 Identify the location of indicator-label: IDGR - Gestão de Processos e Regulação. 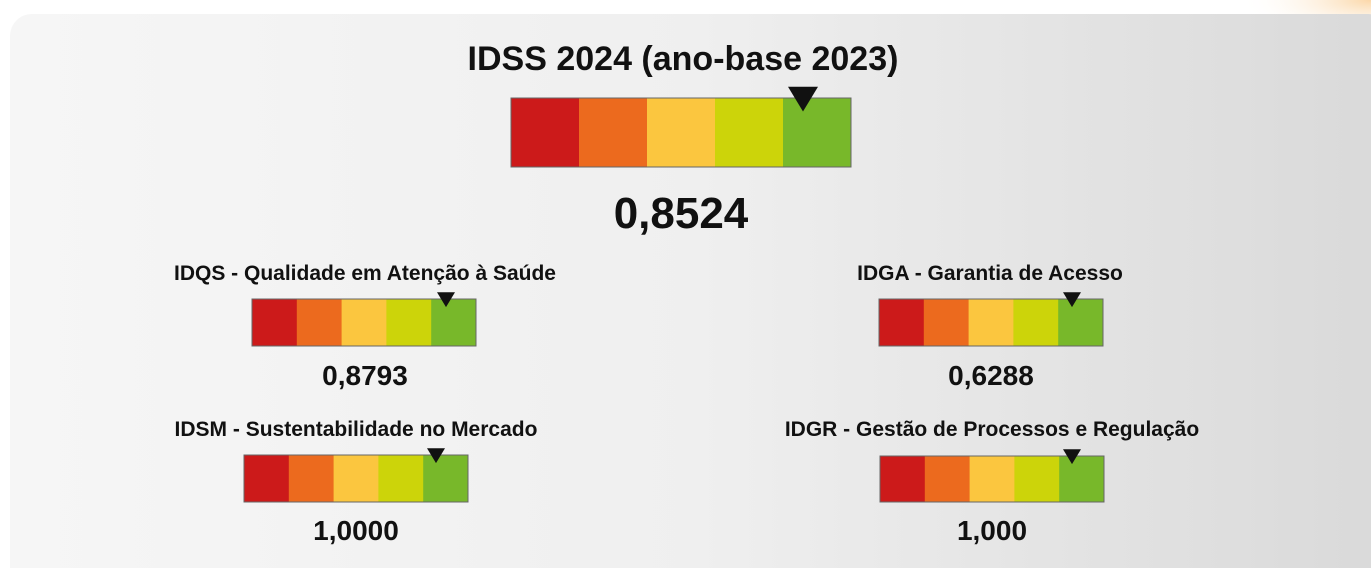
(992, 429).